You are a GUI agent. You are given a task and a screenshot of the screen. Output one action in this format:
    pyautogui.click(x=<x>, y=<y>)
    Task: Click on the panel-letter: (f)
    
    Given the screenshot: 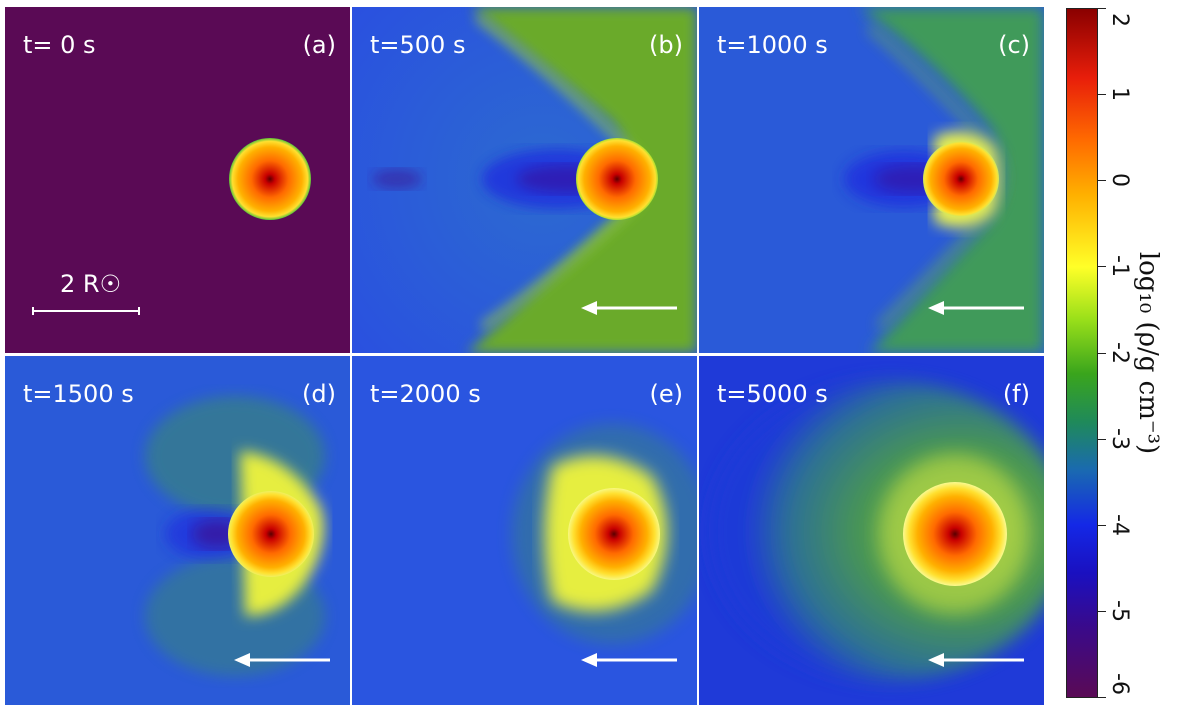 What is the action you would take?
    pyautogui.click(x=1016, y=394)
    